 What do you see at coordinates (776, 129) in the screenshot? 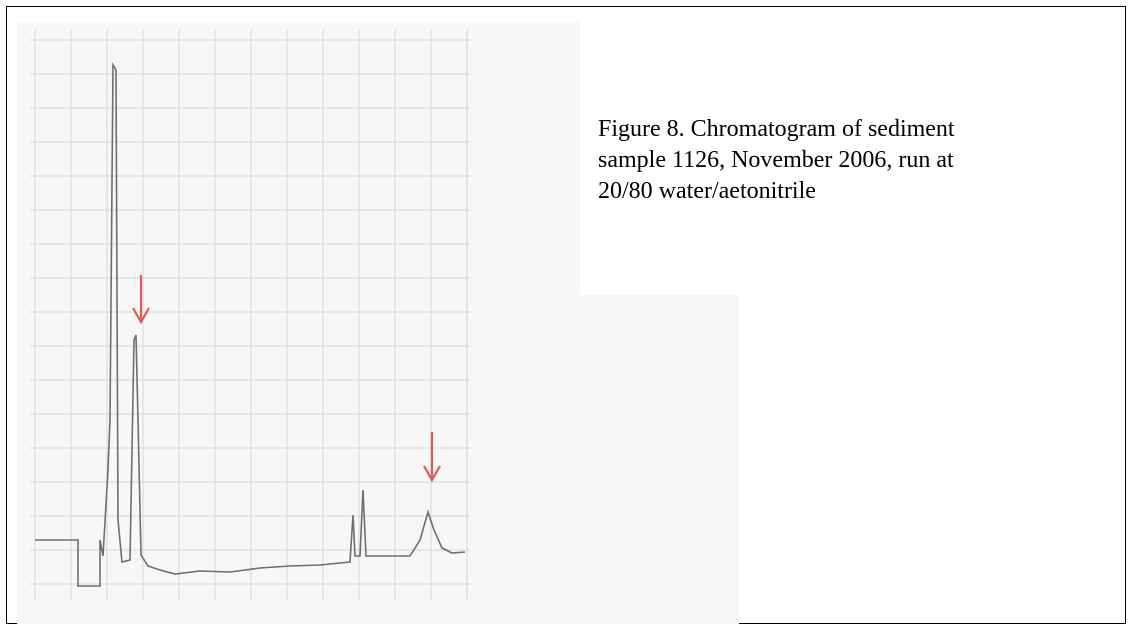
I see `caption-line: Figure 8. Chromatogram of sediment` at bounding box center [776, 129].